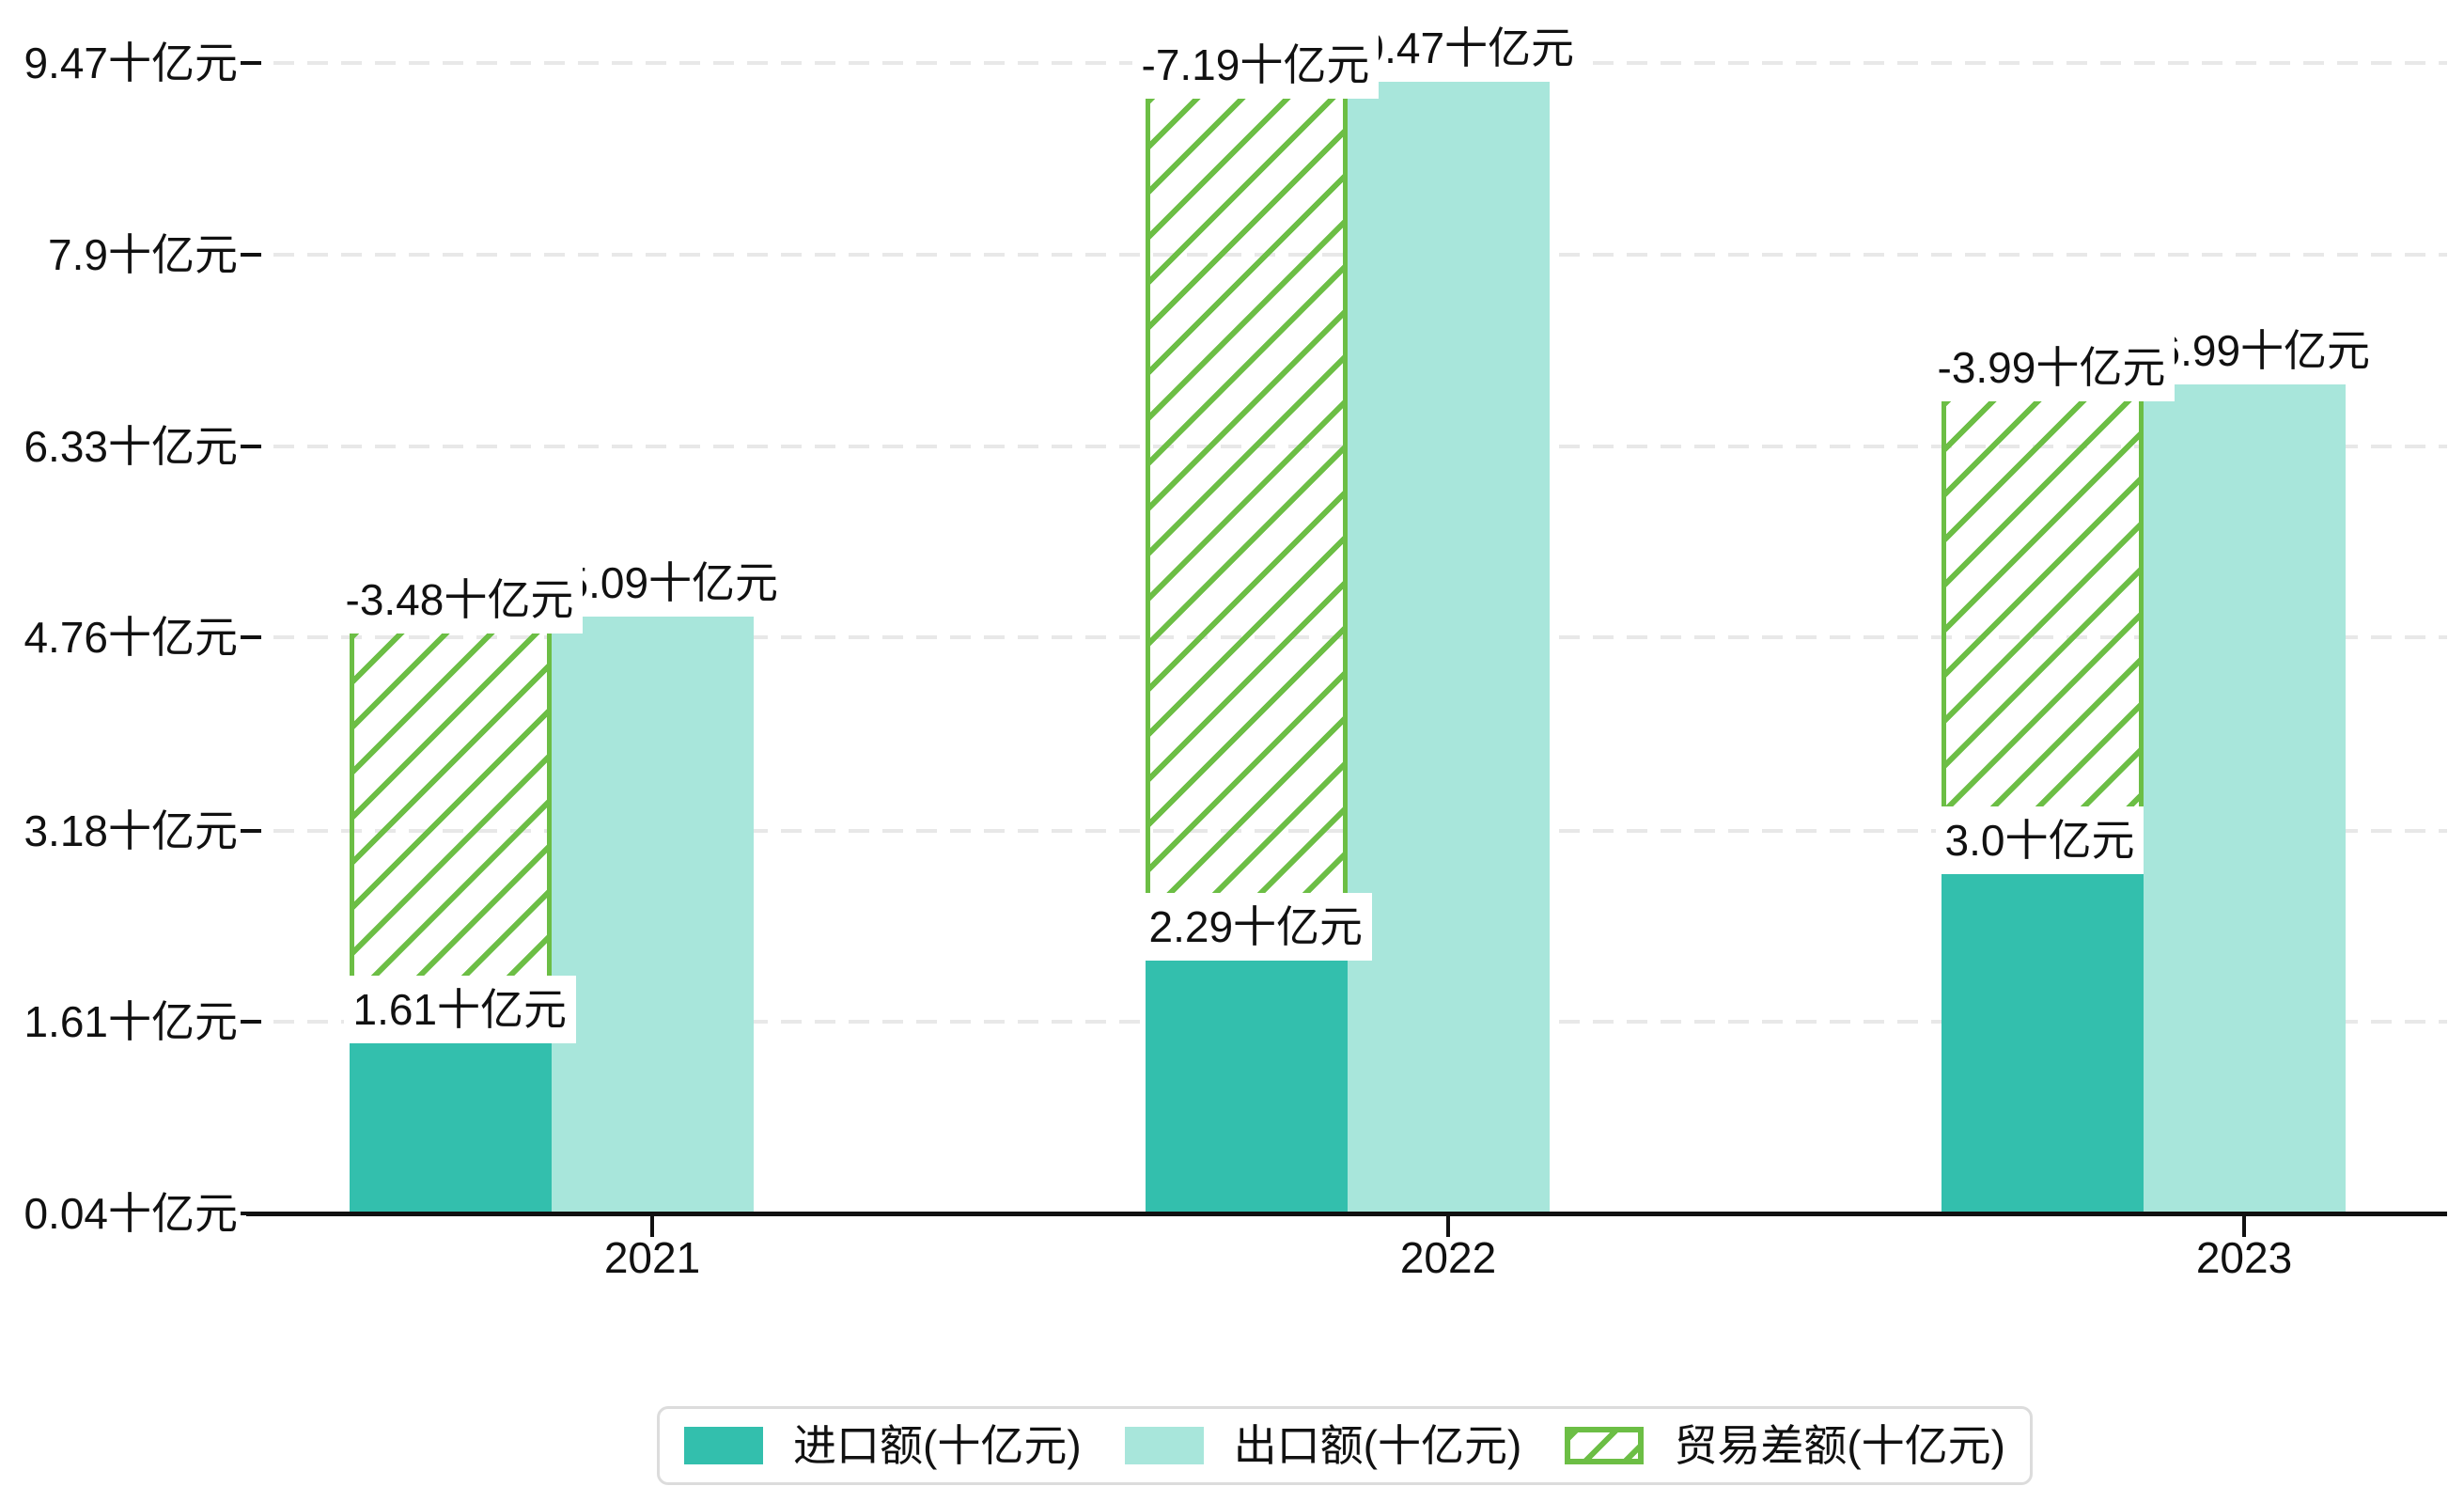 The width and height of the screenshot is (2464, 1502). Describe the element at coordinates (937, 1445) in the screenshot. I see `legend-label-import: 进口额(十亿元)` at that location.